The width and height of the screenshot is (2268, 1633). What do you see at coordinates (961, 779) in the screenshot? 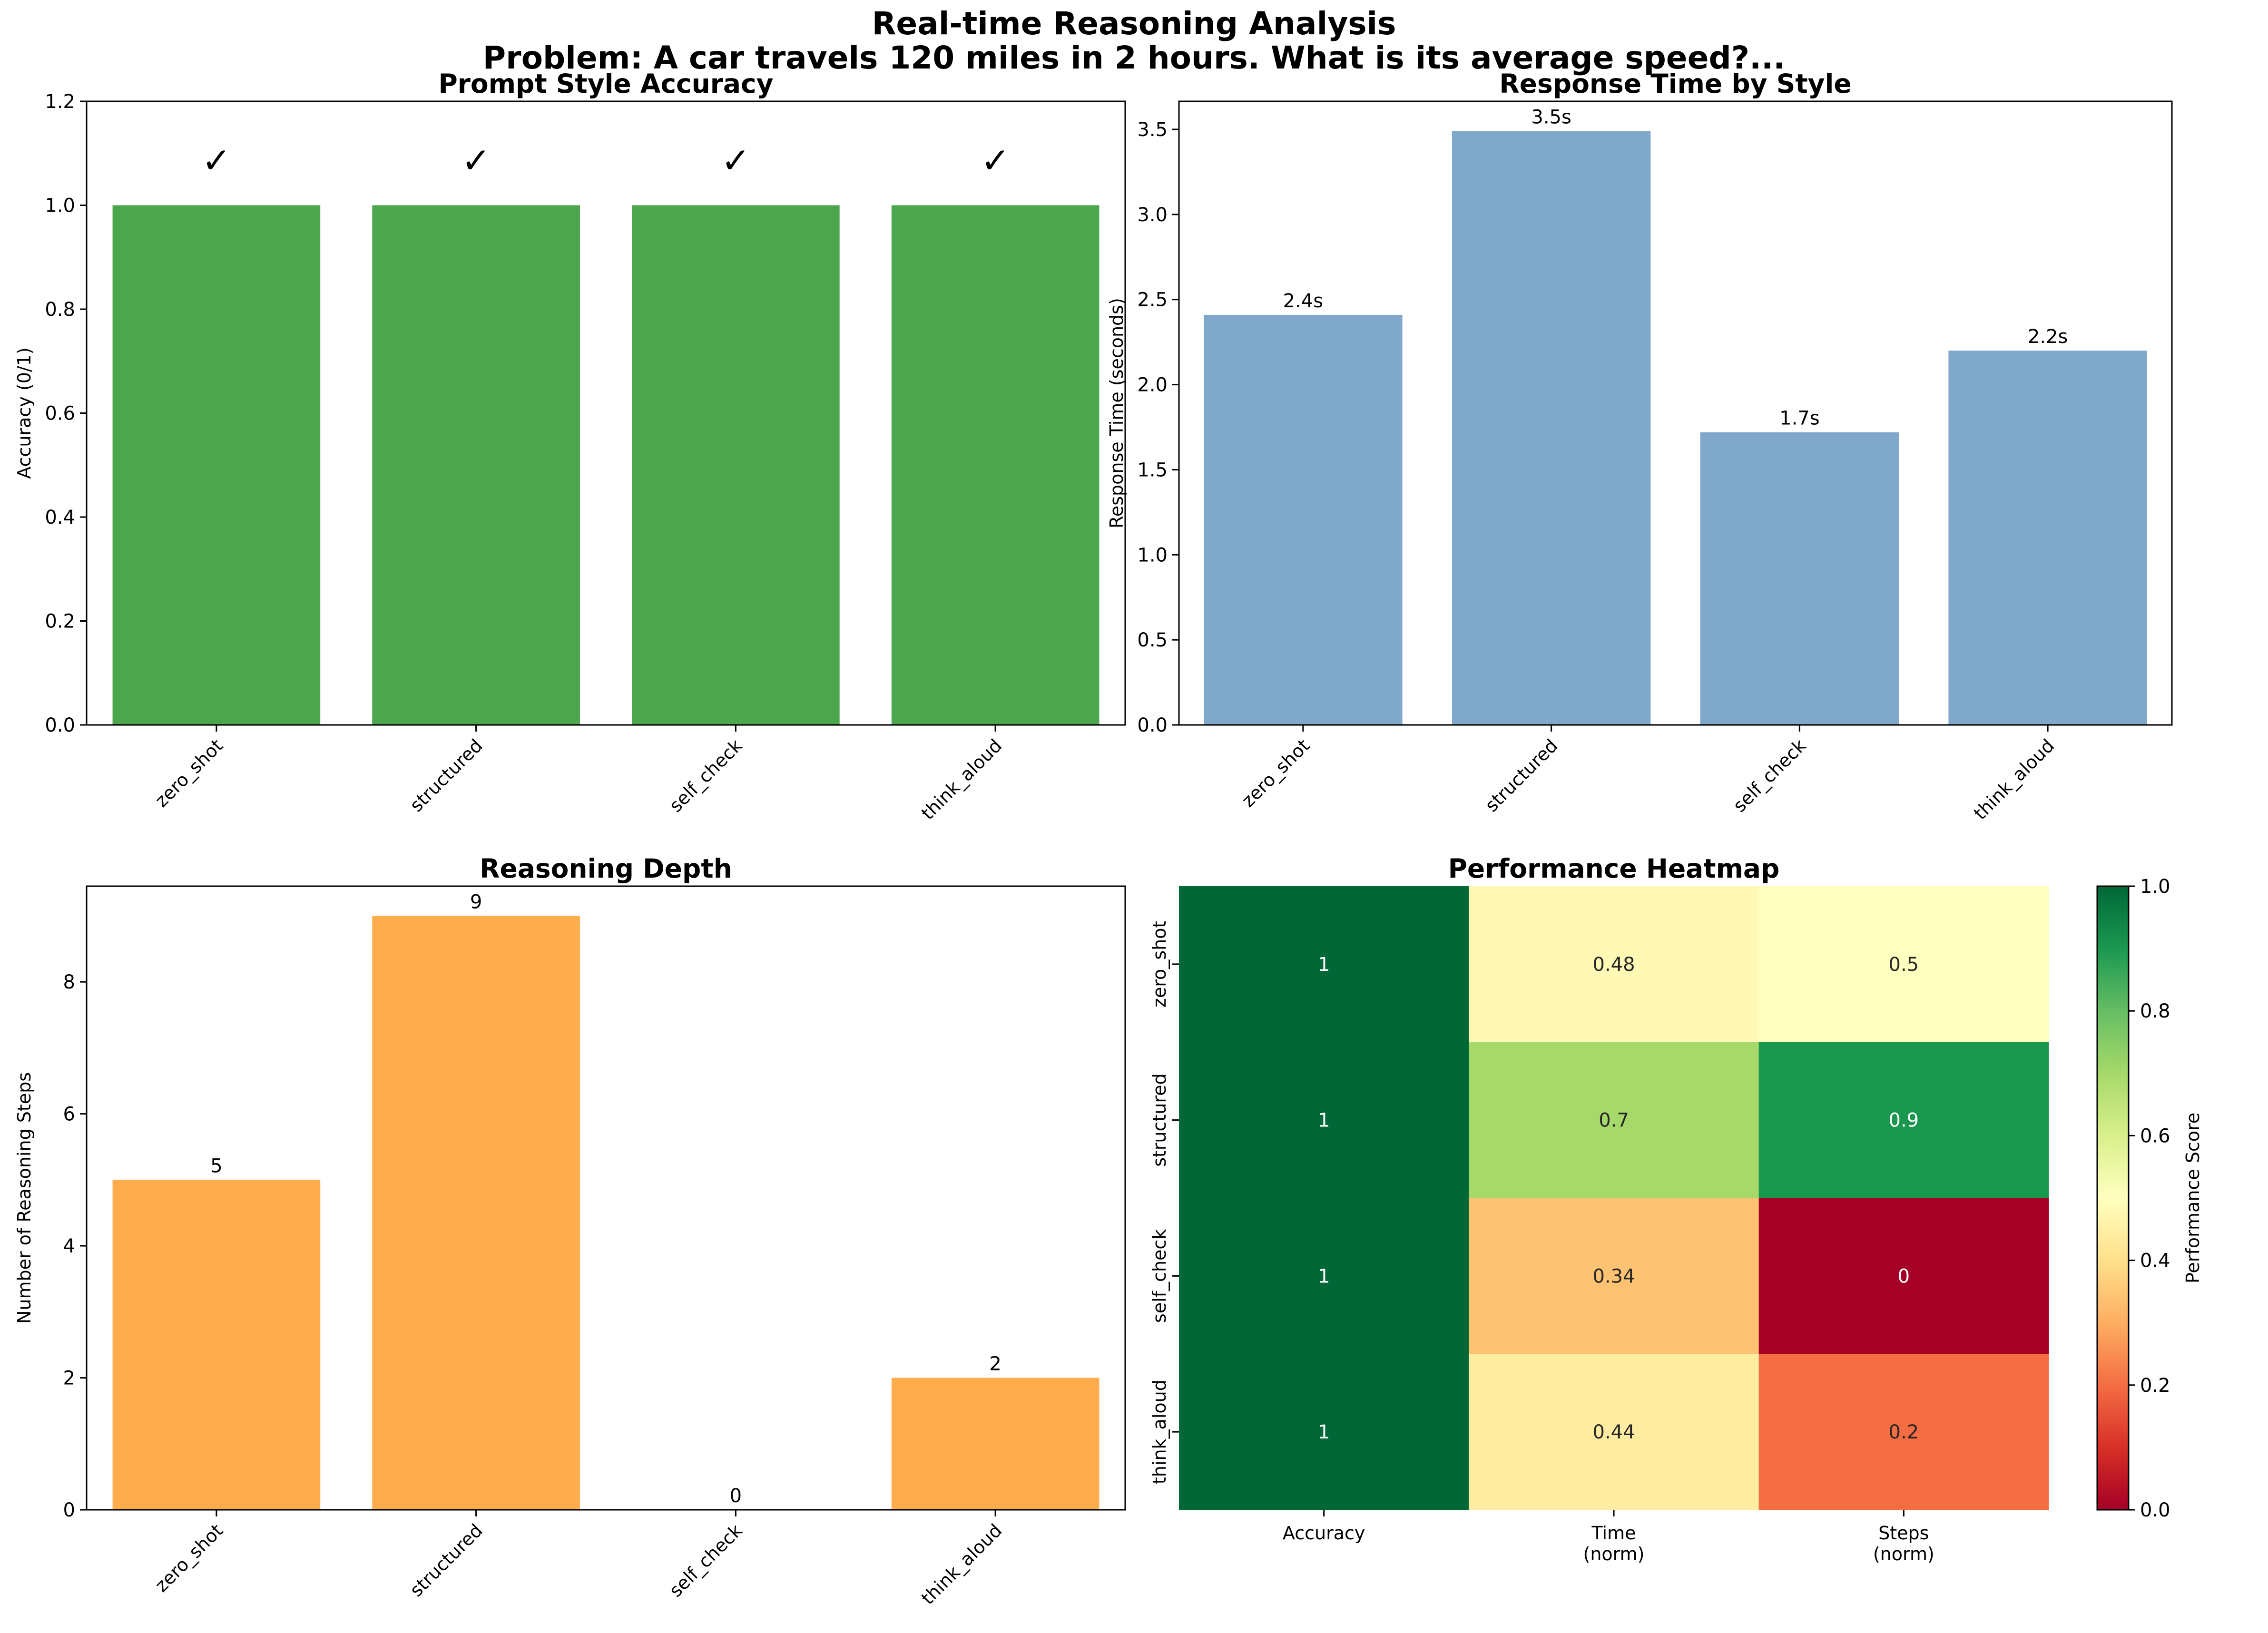
I see `accuracy-x-tick-label: think_aloud` at bounding box center [961, 779].